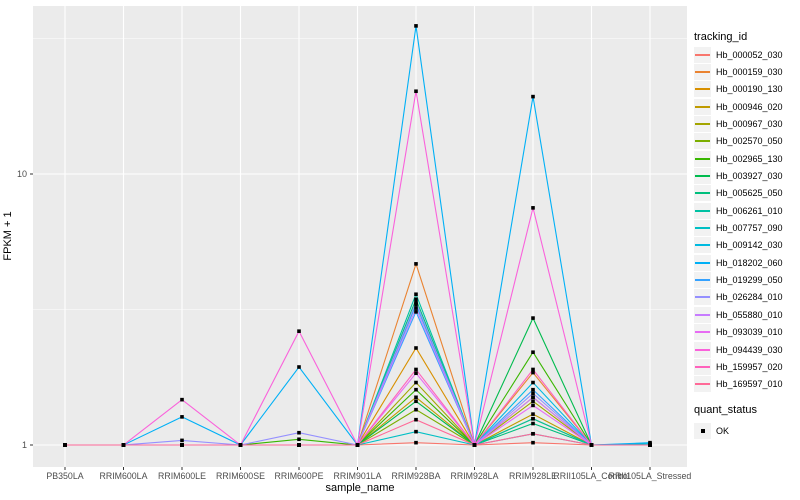 Image resolution: width=800 pixels, height=500 pixels. I want to click on legend-item: Hb_018202_060, so click(738, 262).